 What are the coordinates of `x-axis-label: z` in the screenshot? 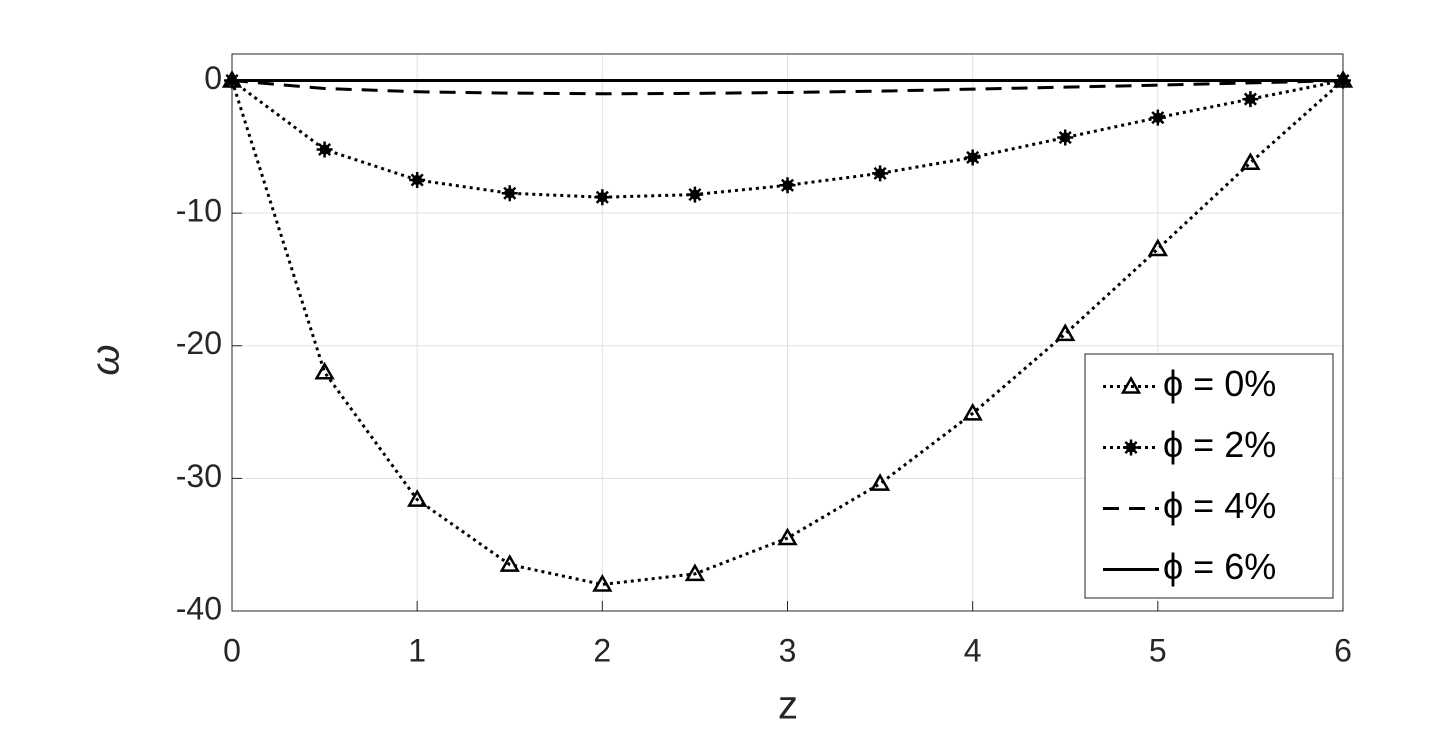 It's located at (788, 706).